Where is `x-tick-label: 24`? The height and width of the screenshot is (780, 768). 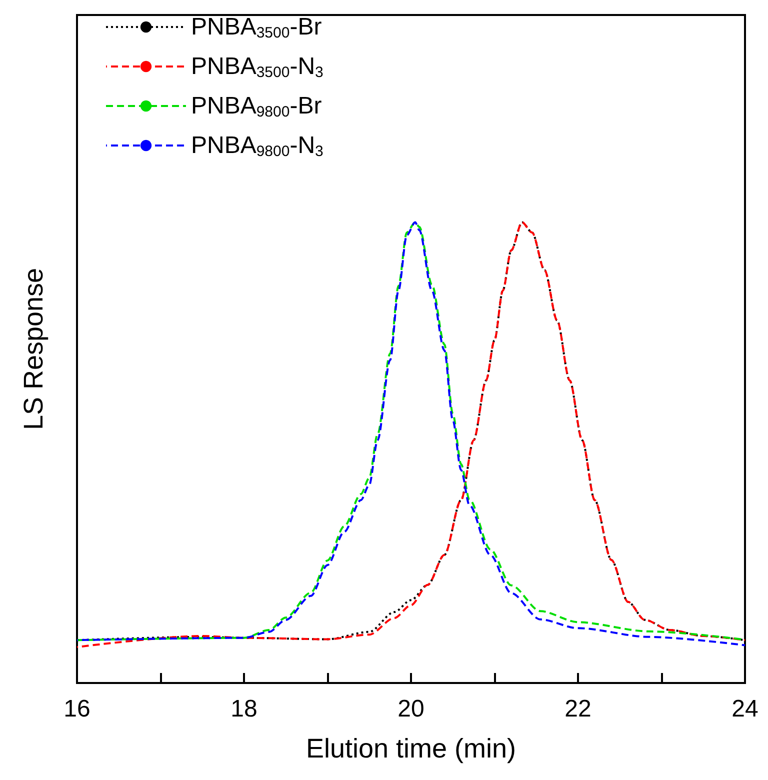
x-tick-label: 24 is located at coordinates (745, 709).